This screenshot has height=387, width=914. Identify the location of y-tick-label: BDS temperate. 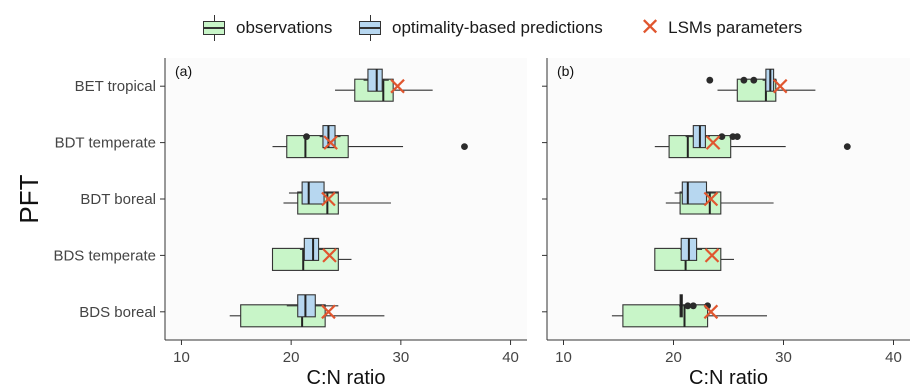
(104, 255).